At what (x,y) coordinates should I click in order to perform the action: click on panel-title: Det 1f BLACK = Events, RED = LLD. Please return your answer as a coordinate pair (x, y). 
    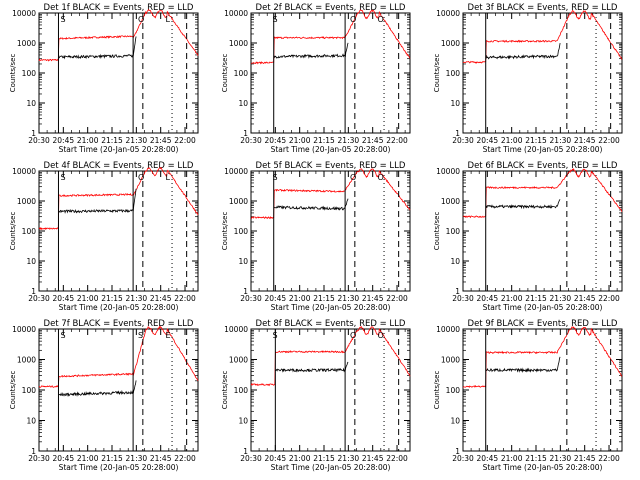
    Looking at the image, I should click on (119, 8).